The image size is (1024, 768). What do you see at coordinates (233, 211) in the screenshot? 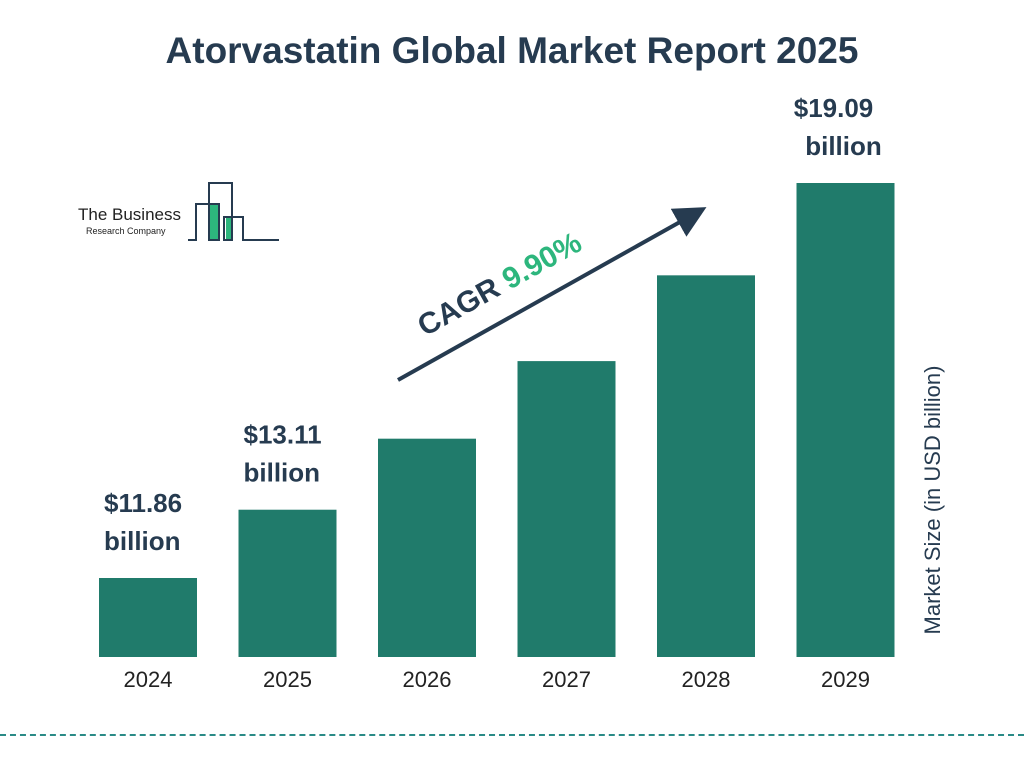
I see `logo-buildings-icon` at bounding box center [233, 211].